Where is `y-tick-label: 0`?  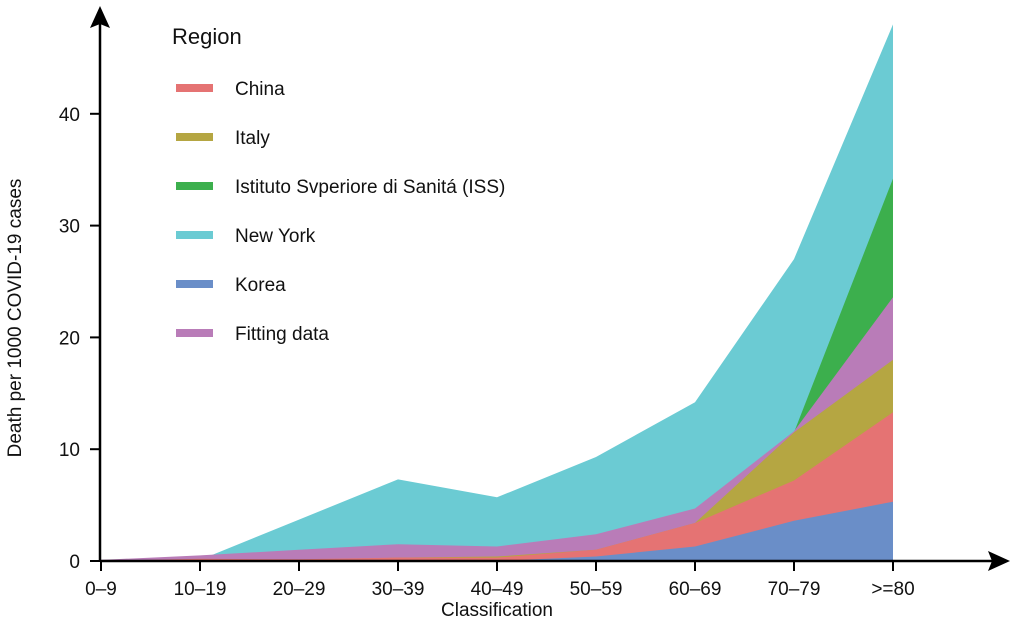 y-tick-label: 0 is located at coordinates (74, 562).